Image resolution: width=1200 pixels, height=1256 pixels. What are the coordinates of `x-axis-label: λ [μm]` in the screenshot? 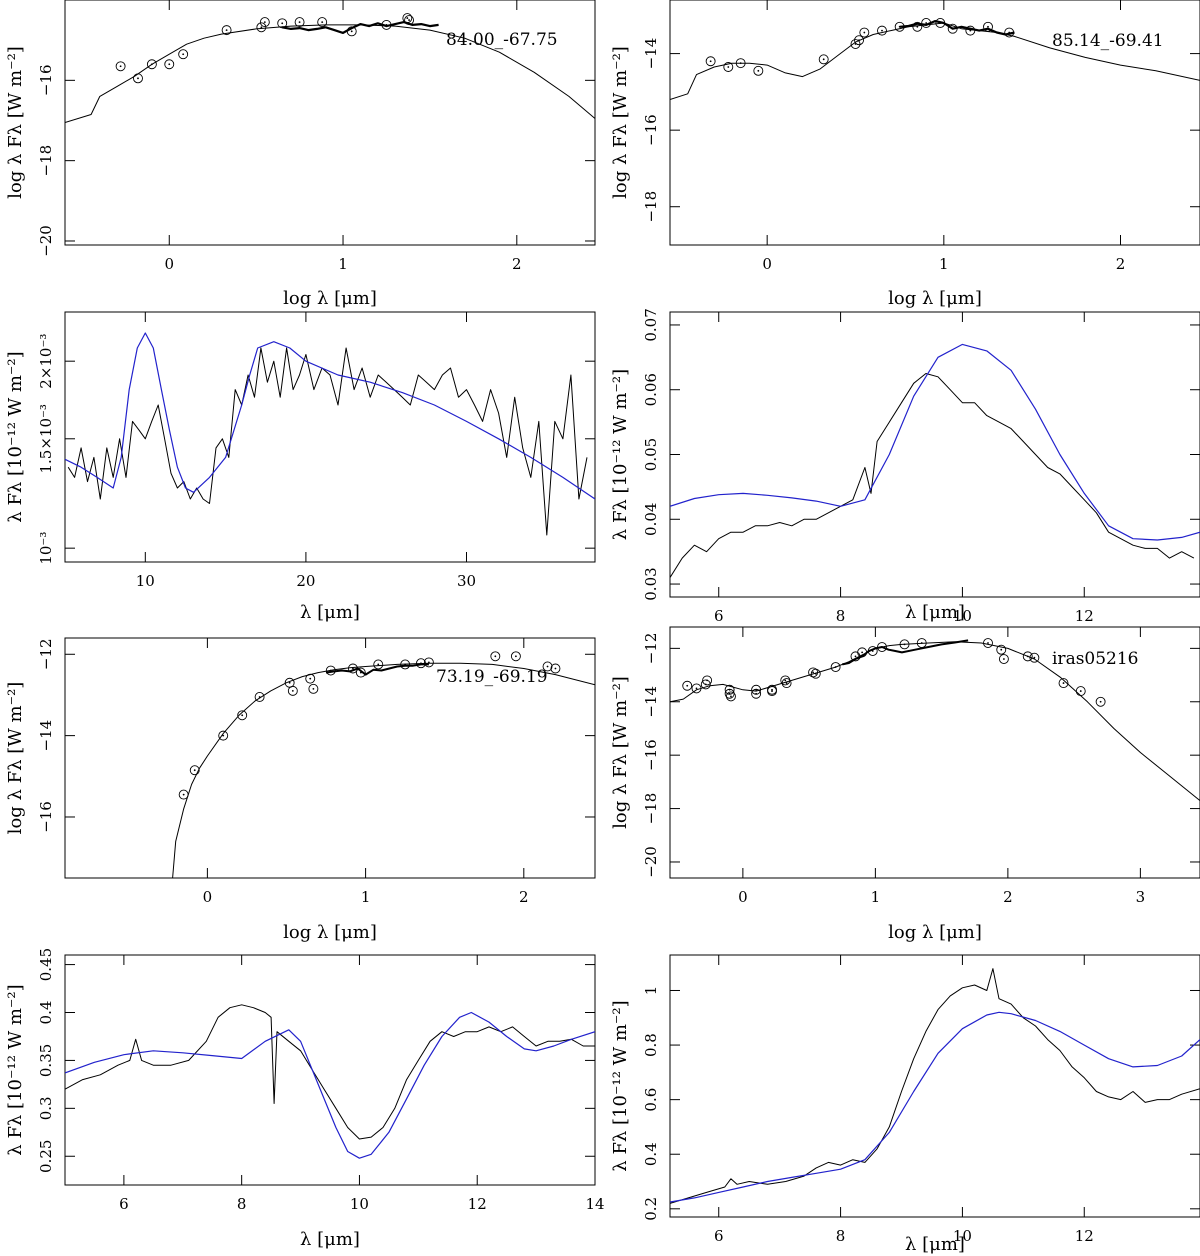 It's located at (330, 1239).